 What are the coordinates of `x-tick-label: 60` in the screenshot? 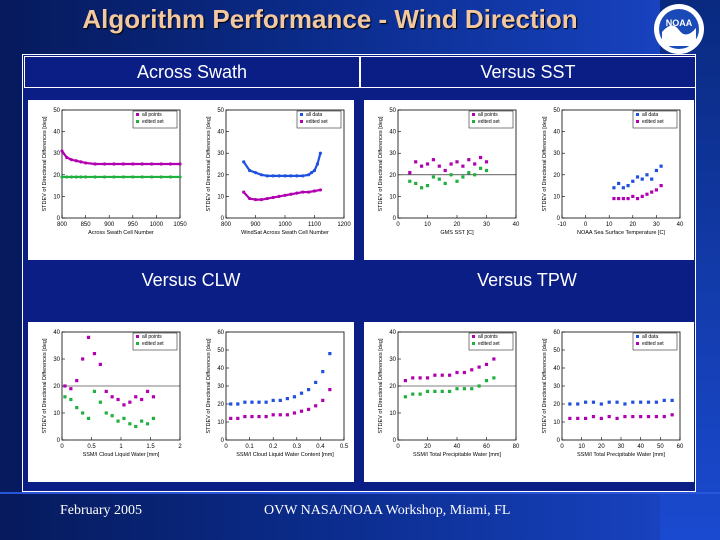 It's located at (486, 447).